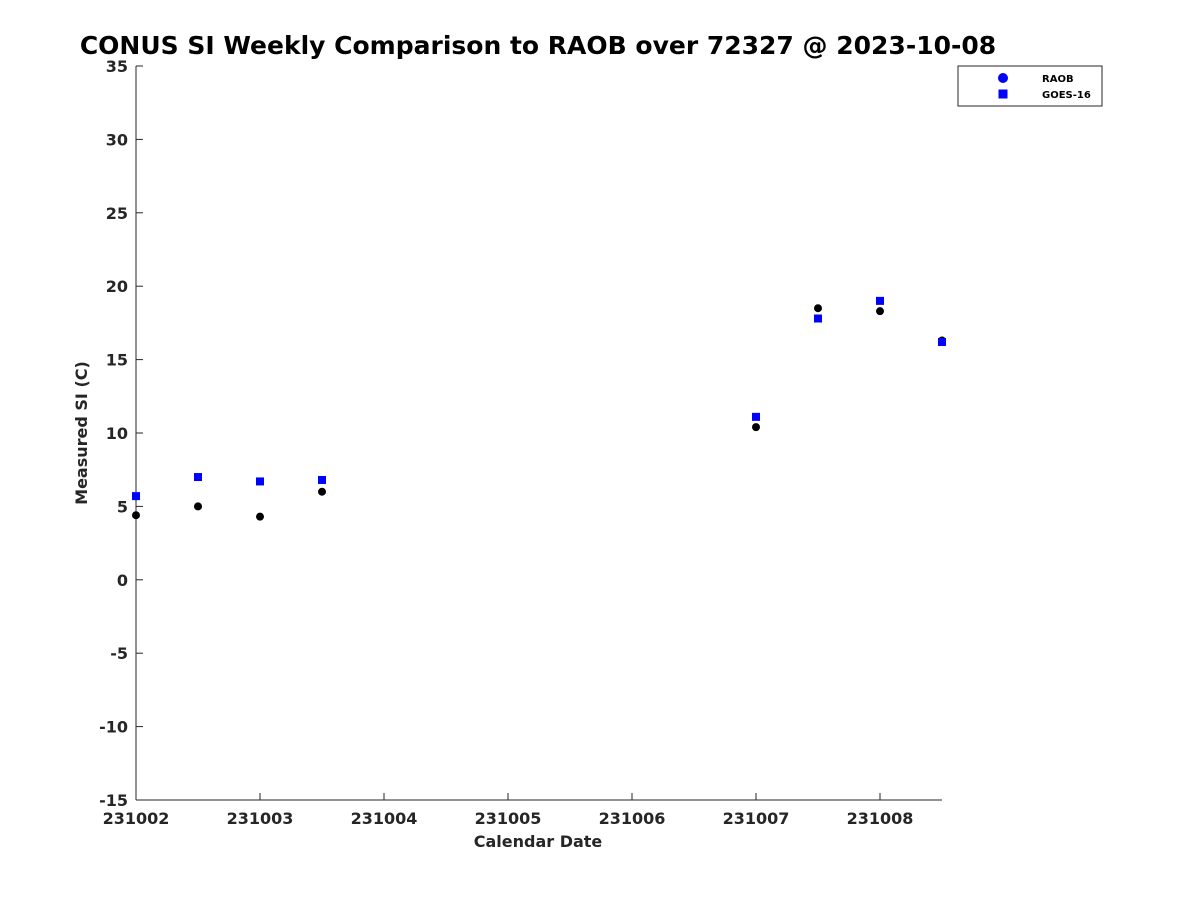  Describe the element at coordinates (117, 139) in the screenshot. I see `y-tick-label: 30` at that location.